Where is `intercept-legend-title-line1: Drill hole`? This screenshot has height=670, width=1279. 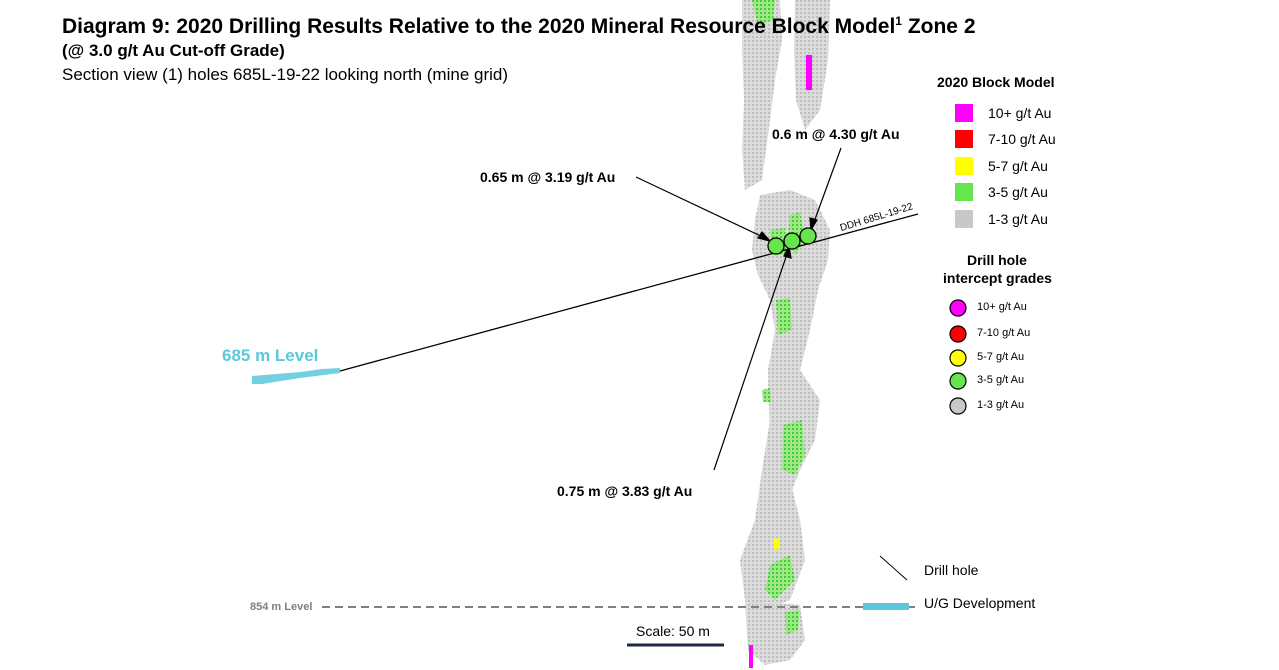
intercept-legend-title-line1: Drill hole is located at coordinates (997, 260).